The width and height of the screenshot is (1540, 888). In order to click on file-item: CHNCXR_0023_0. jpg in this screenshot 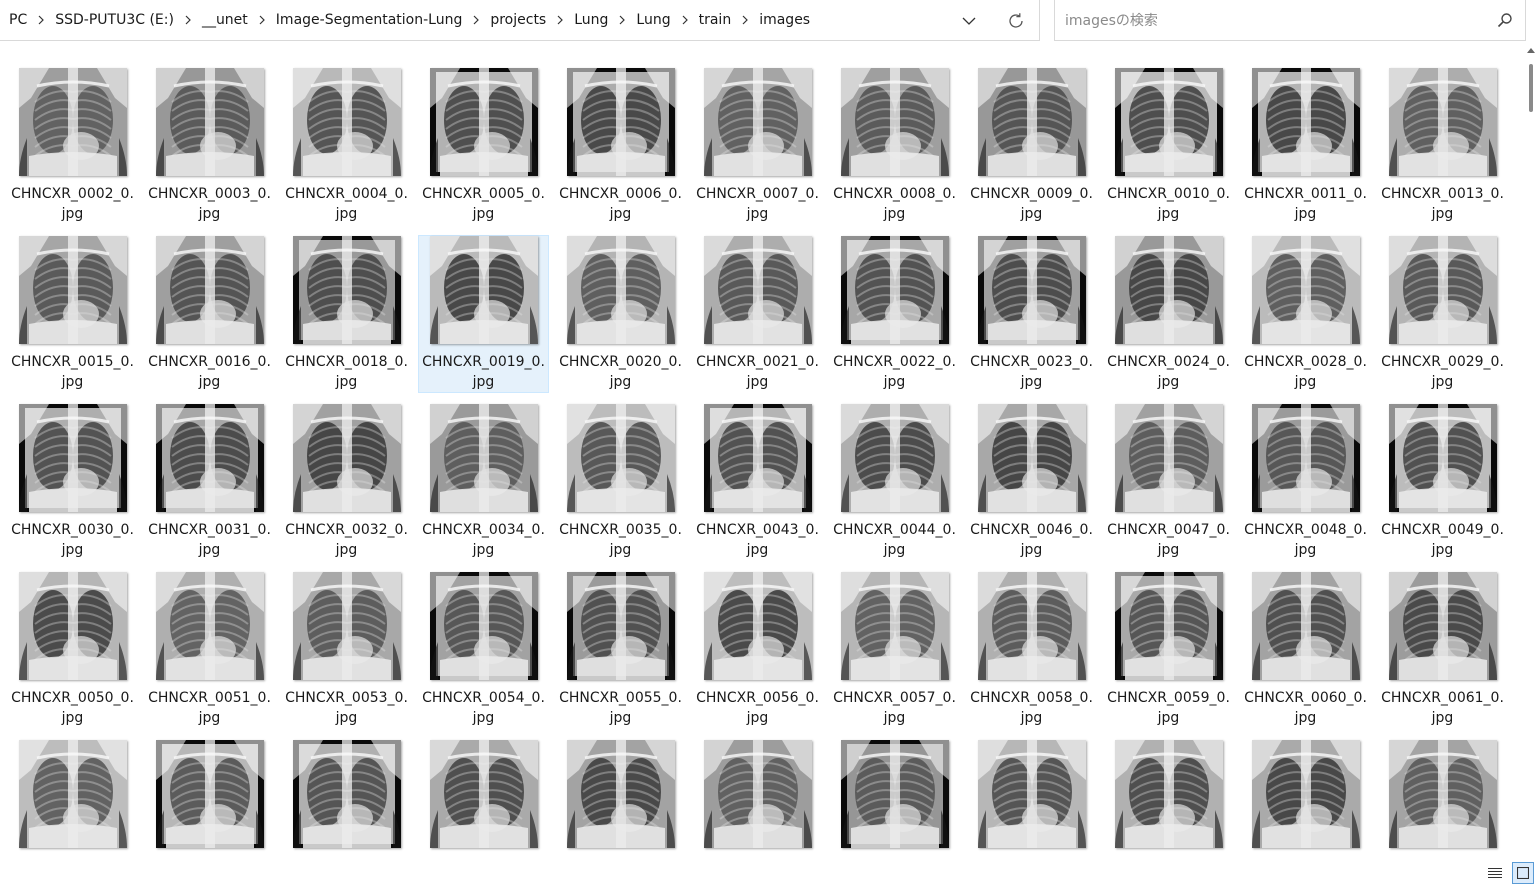, I will do `click(1031, 314)`.